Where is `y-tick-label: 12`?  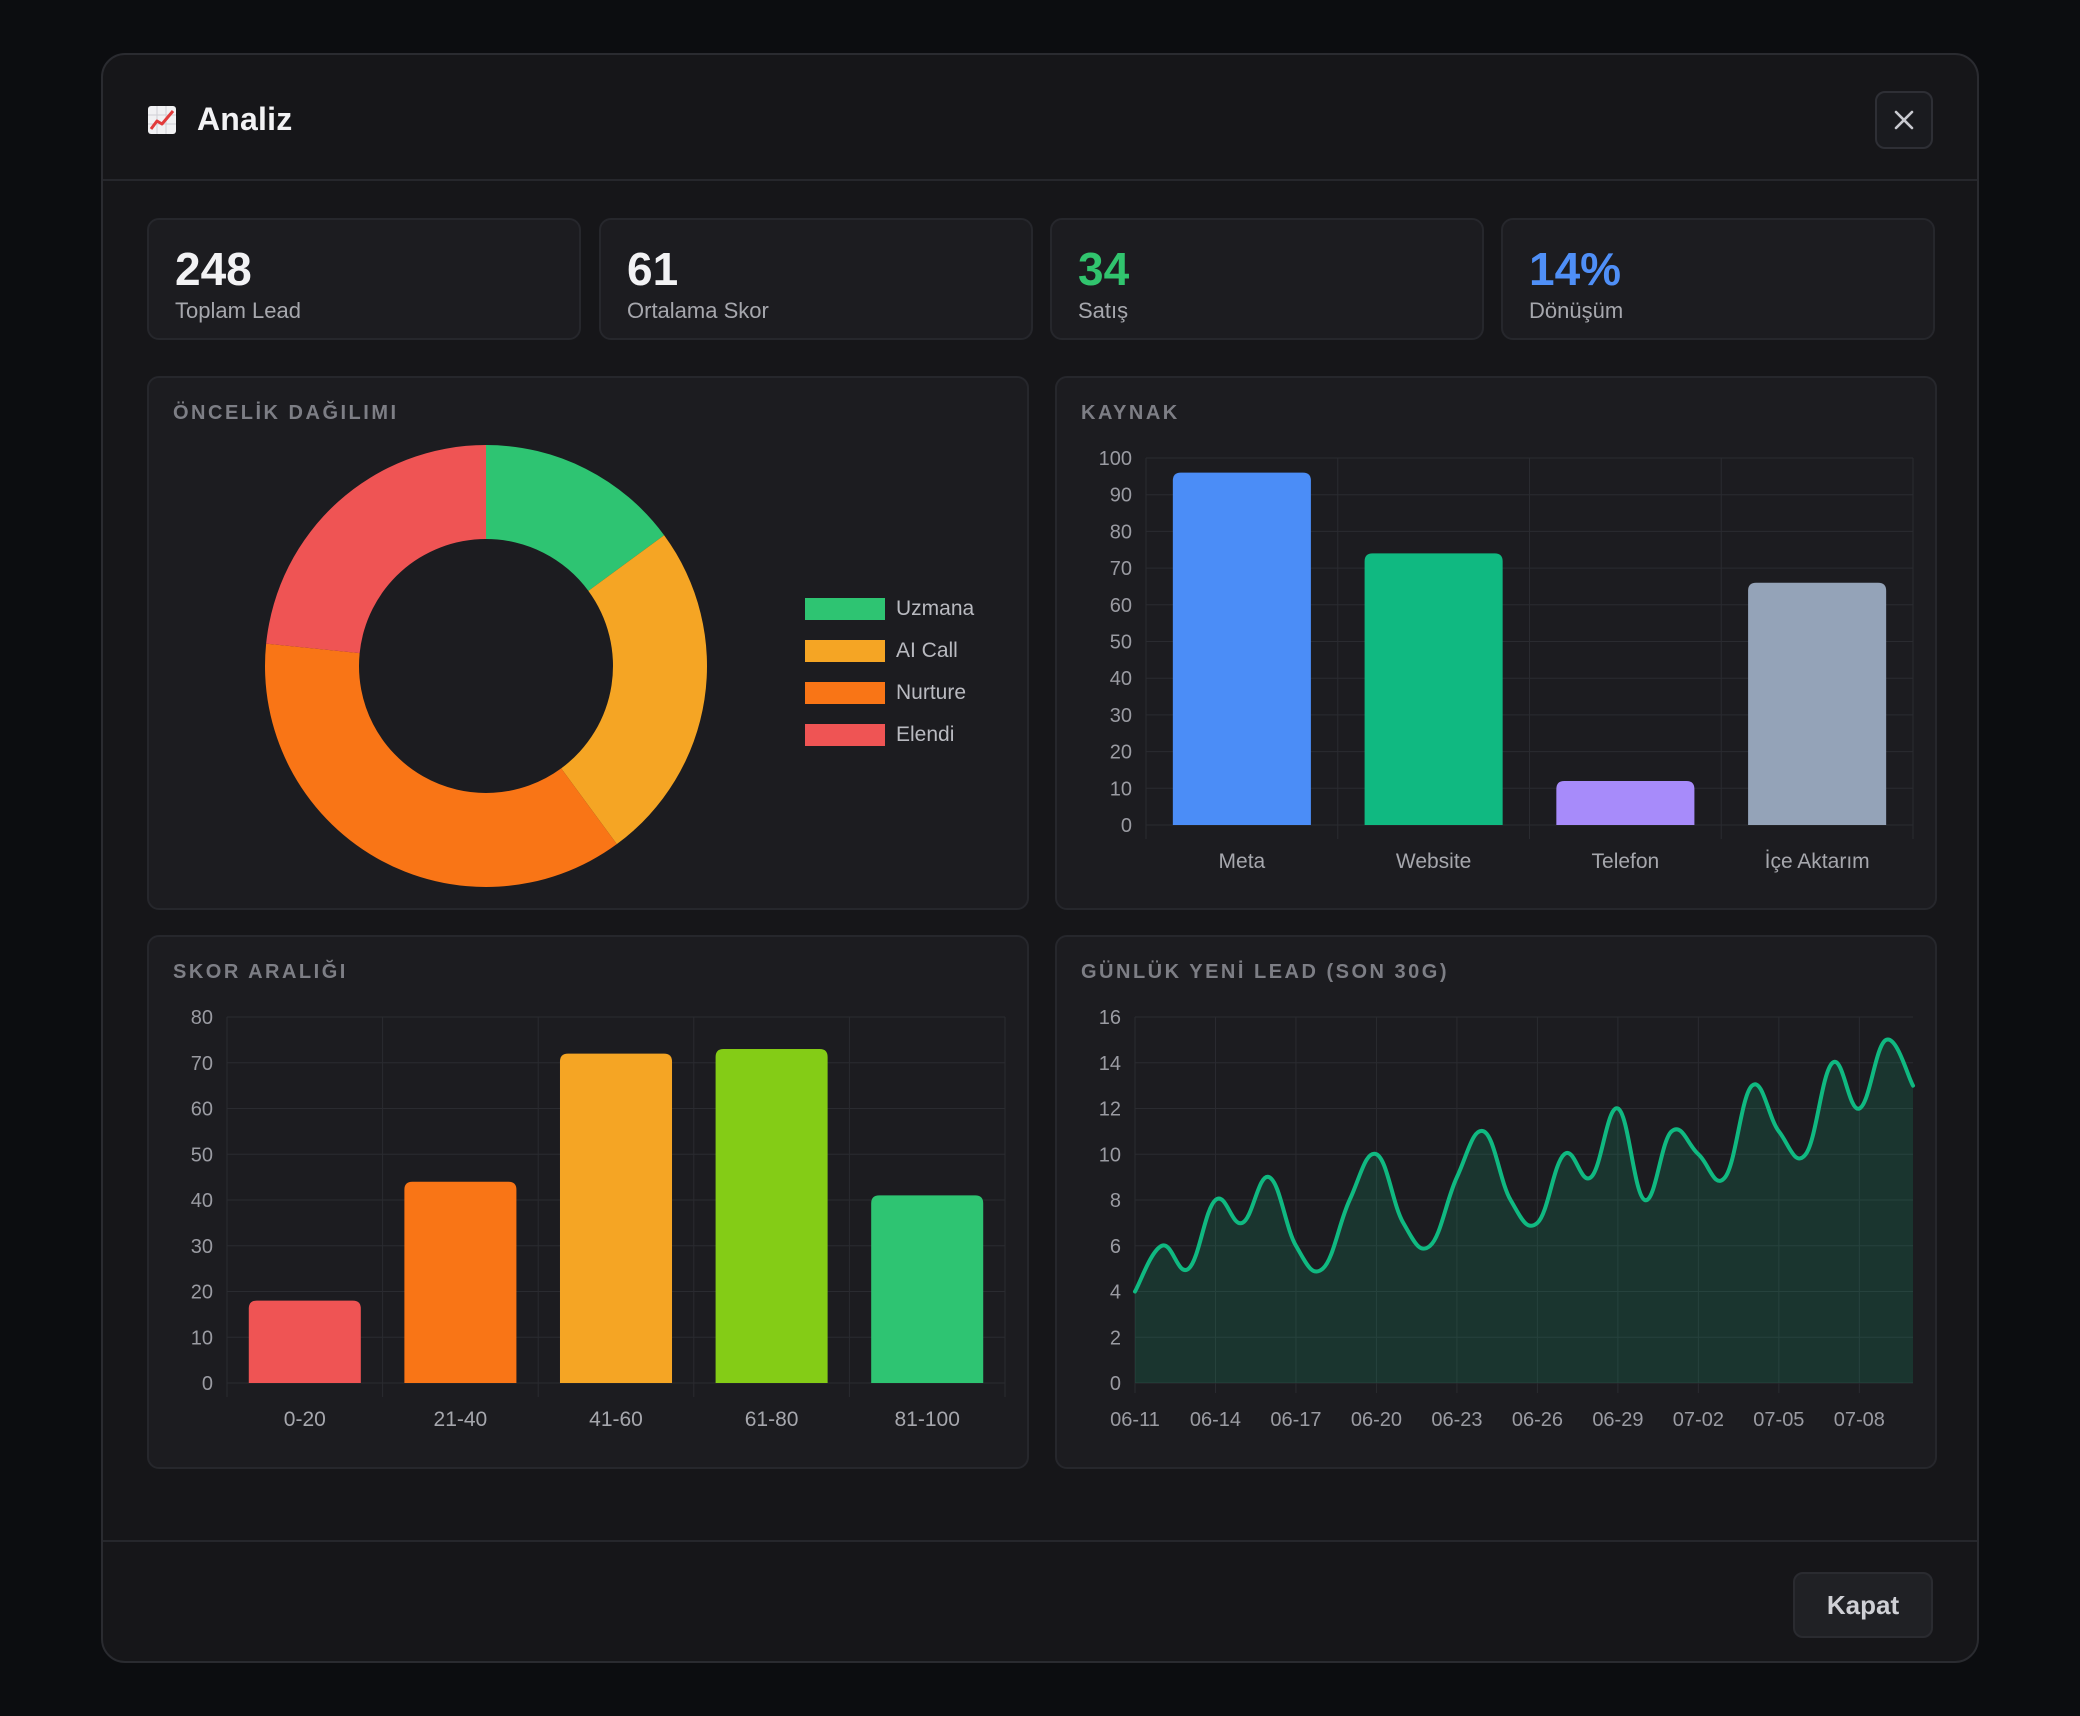
y-tick-label: 12 is located at coordinates (1110, 1110).